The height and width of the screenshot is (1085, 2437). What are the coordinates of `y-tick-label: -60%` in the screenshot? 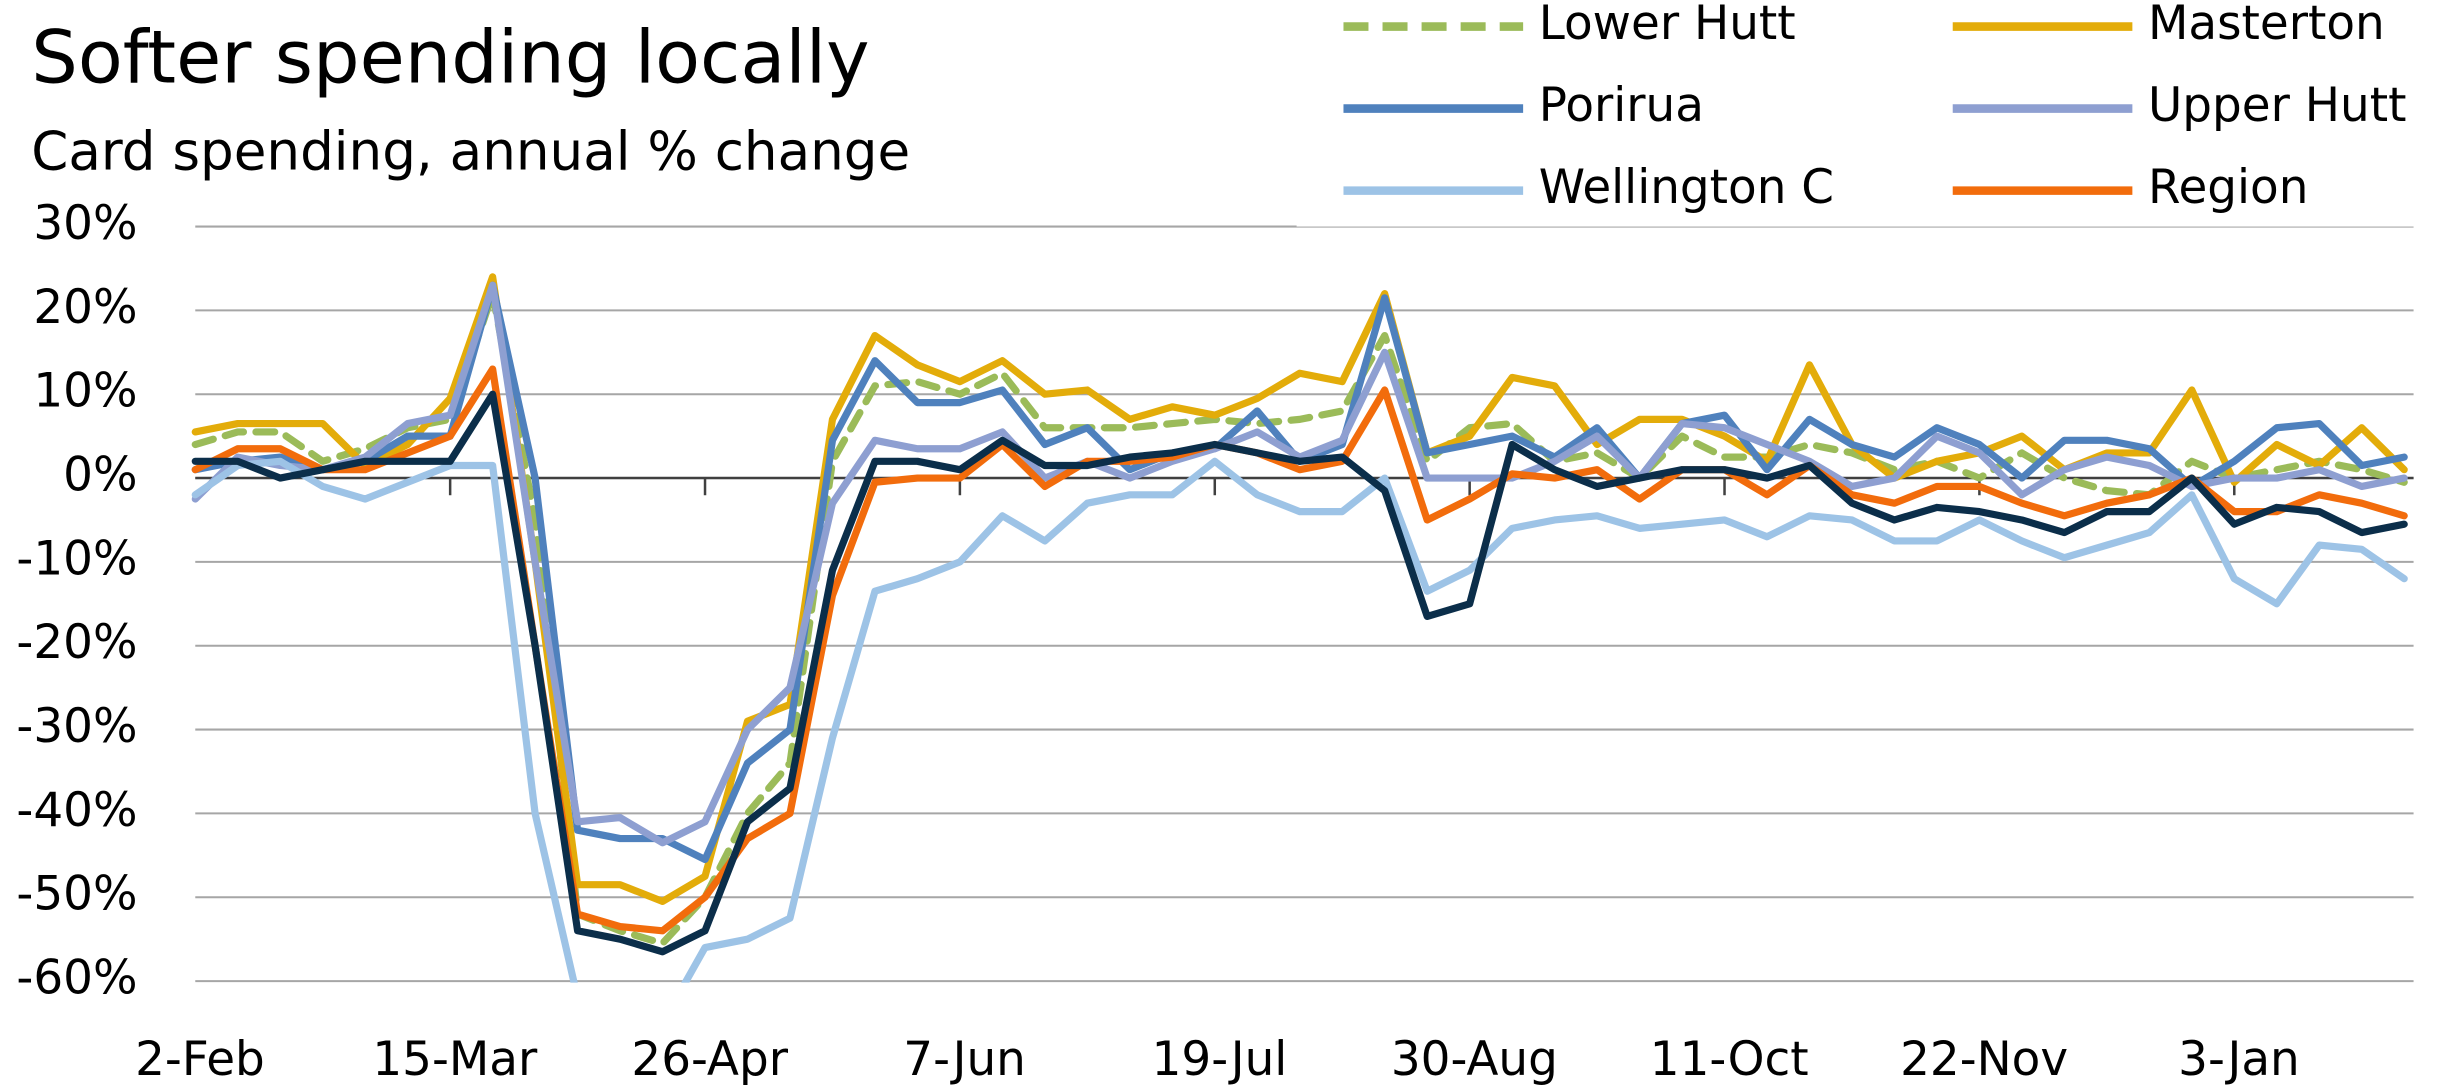 It's located at (76, 979).